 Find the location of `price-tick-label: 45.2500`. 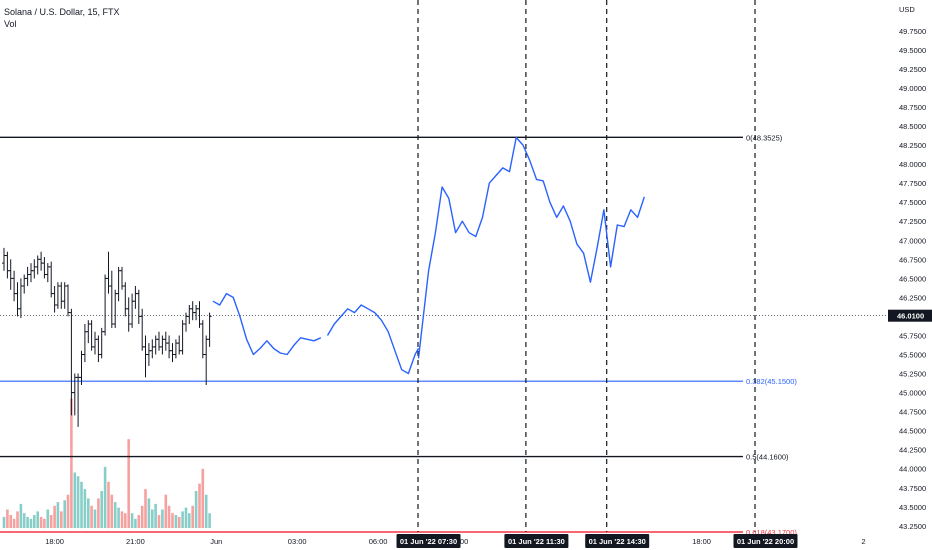

price-tick-label: 45.2500 is located at coordinates (912, 374).